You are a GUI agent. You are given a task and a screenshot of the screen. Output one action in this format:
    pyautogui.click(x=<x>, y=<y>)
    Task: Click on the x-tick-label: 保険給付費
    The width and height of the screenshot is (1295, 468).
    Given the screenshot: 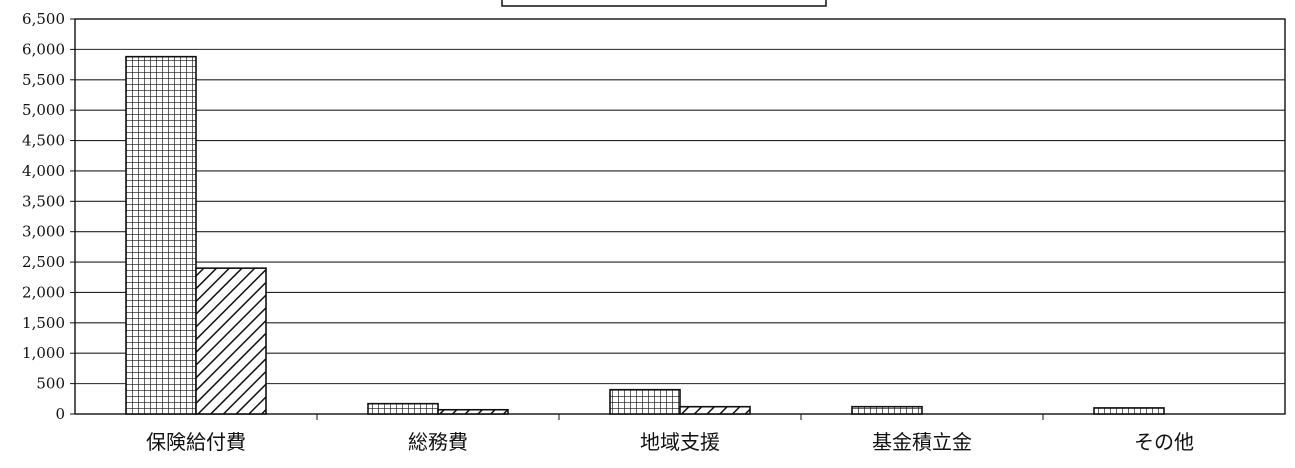 What is the action you would take?
    pyautogui.click(x=196, y=442)
    